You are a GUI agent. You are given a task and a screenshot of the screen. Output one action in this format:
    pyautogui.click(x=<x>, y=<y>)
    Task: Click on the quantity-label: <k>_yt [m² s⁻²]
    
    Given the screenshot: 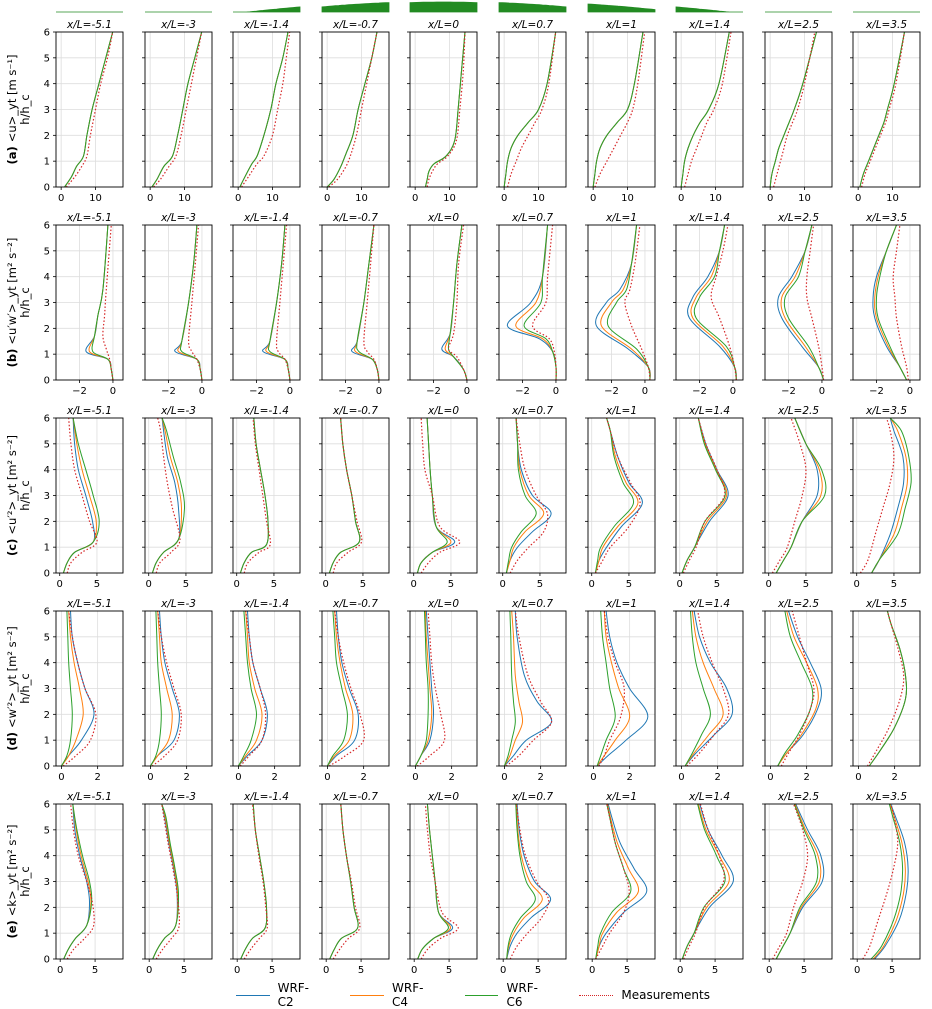 What is the action you would take?
    pyautogui.click(x=12, y=870)
    